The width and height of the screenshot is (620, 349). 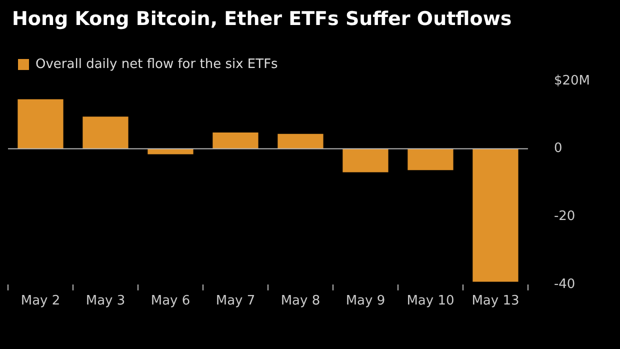 What do you see at coordinates (40, 301) in the screenshot?
I see `x-tick-label: May 2` at bounding box center [40, 301].